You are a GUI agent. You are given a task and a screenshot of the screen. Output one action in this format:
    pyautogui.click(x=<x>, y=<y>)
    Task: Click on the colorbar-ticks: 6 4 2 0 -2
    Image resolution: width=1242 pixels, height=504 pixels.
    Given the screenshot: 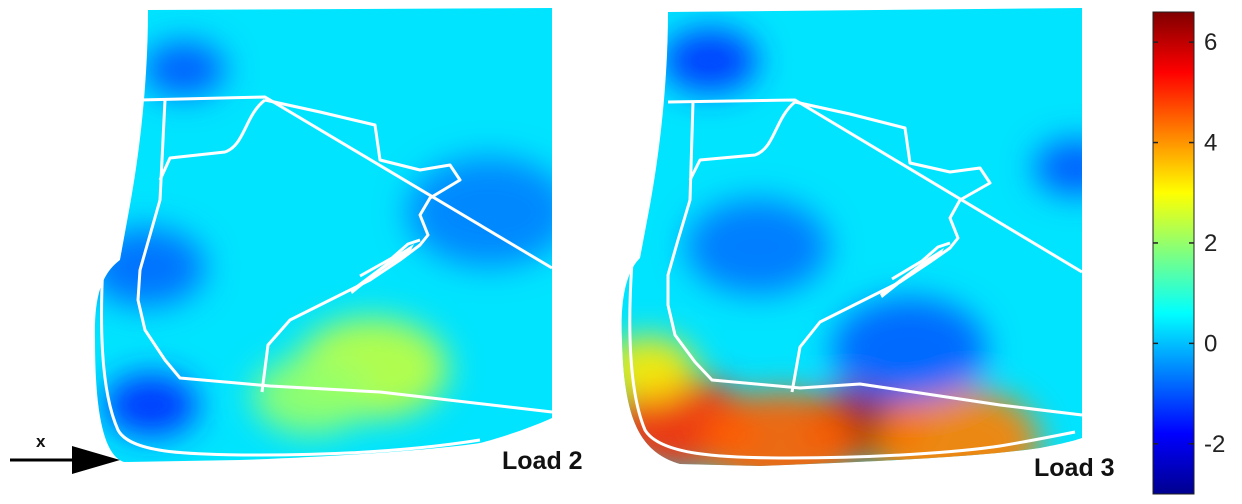 What is the action you would take?
    pyautogui.click(x=1189, y=243)
    